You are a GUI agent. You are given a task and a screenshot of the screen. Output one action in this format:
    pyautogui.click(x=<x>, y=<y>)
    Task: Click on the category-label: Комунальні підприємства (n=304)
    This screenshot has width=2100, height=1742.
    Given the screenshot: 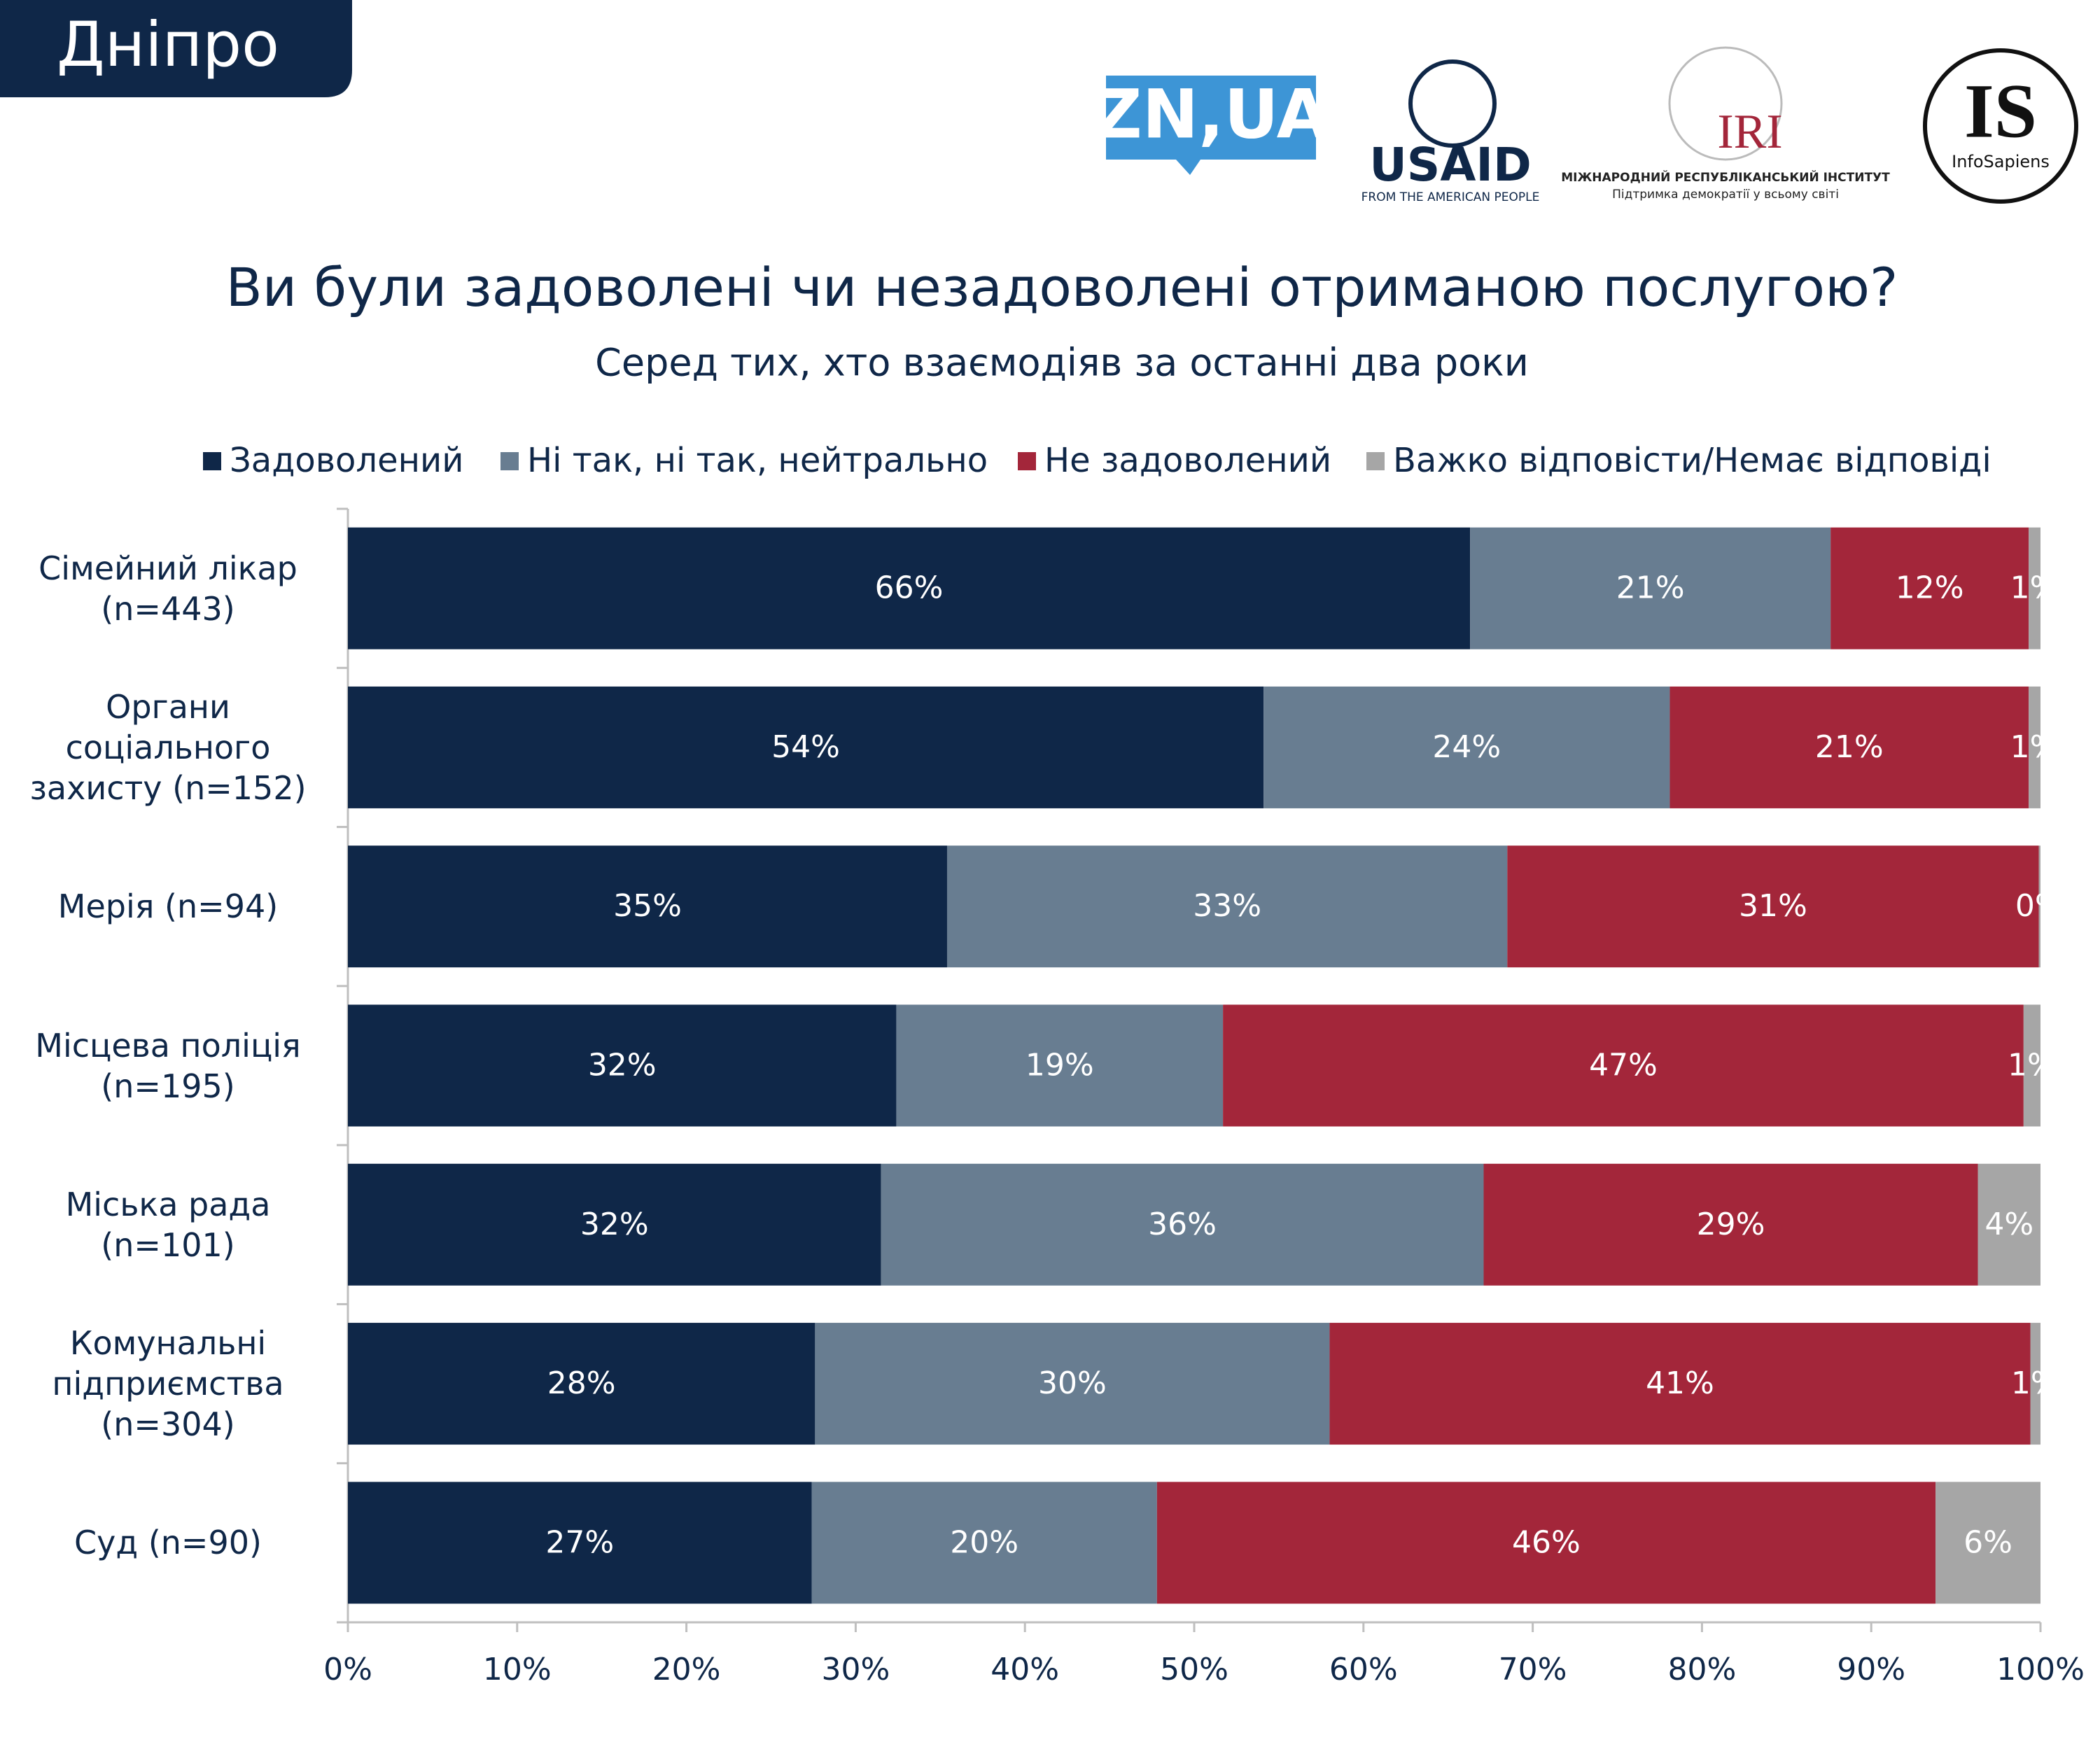 What is the action you would take?
    pyautogui.click(x=168, y=1384)
    